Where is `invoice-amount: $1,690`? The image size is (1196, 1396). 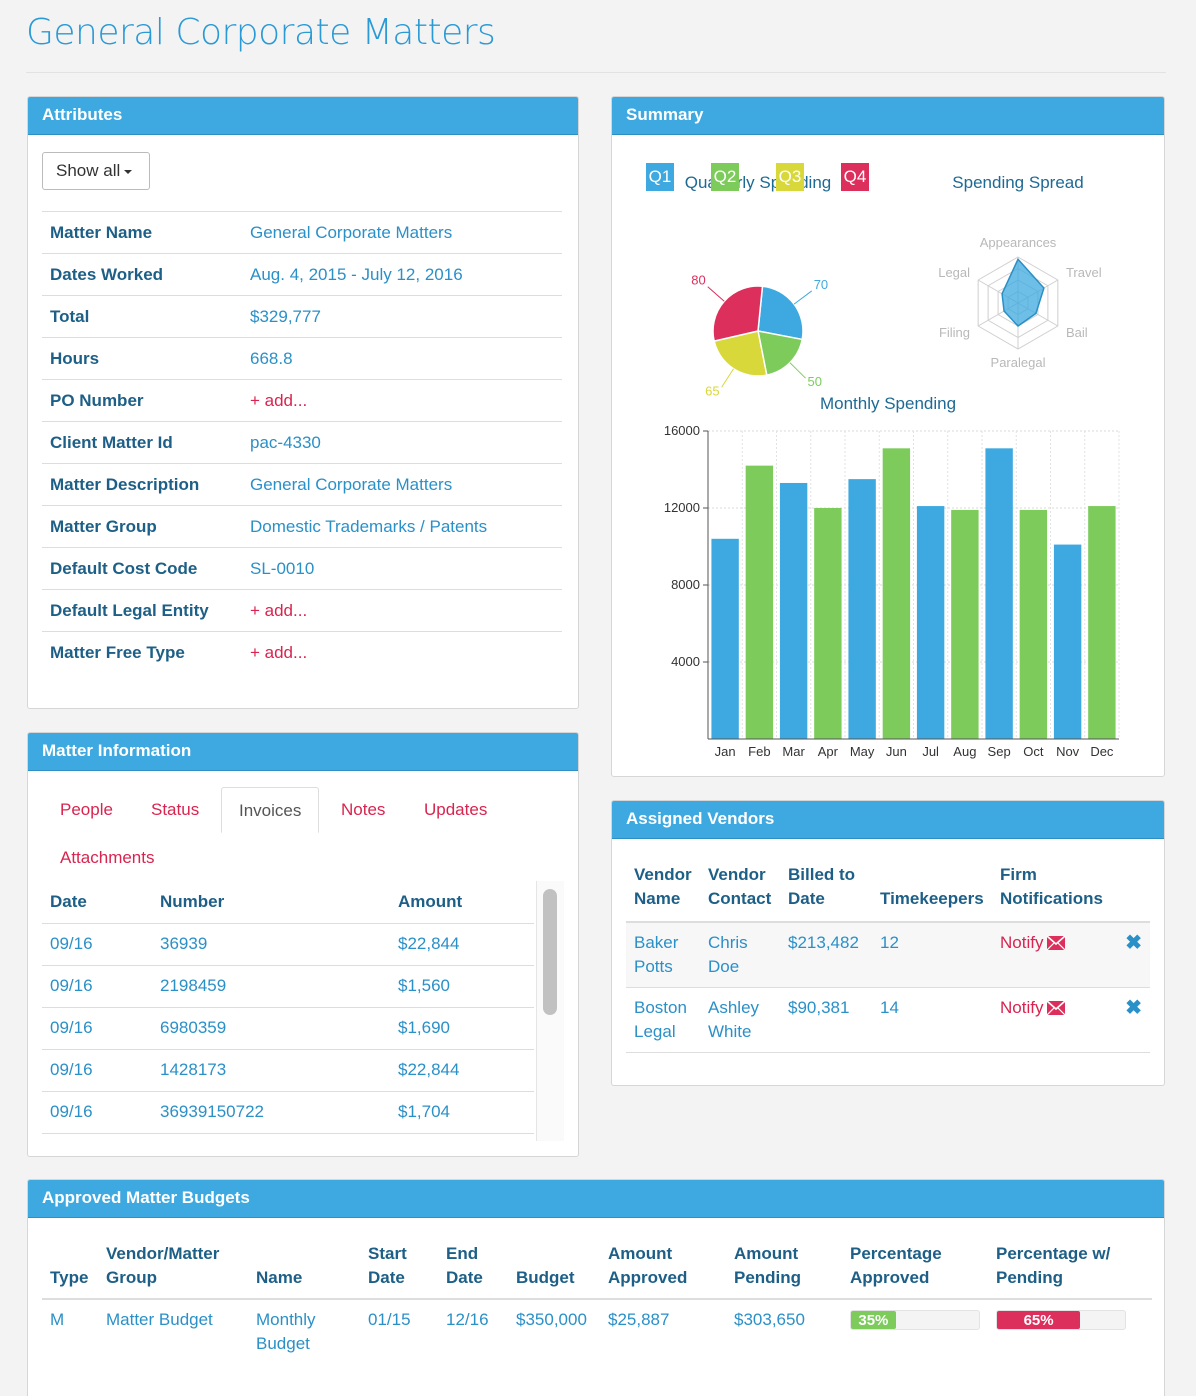
invoice-amount: $1,690 is located at coordinates (462, 1028).